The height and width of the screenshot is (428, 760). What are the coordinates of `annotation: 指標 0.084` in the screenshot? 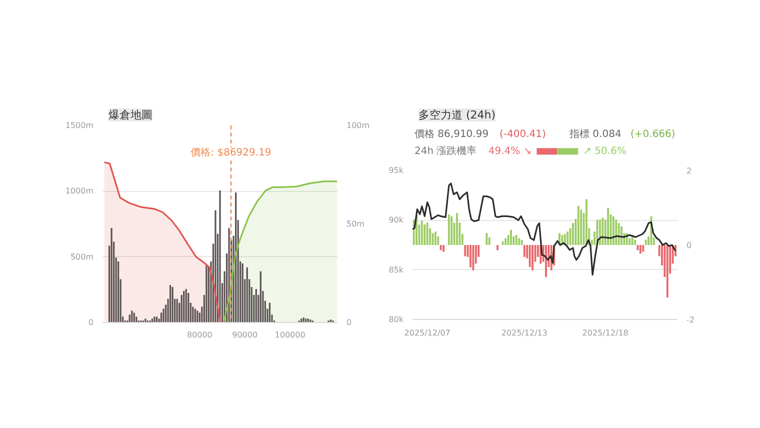 It's located at (595, 134).